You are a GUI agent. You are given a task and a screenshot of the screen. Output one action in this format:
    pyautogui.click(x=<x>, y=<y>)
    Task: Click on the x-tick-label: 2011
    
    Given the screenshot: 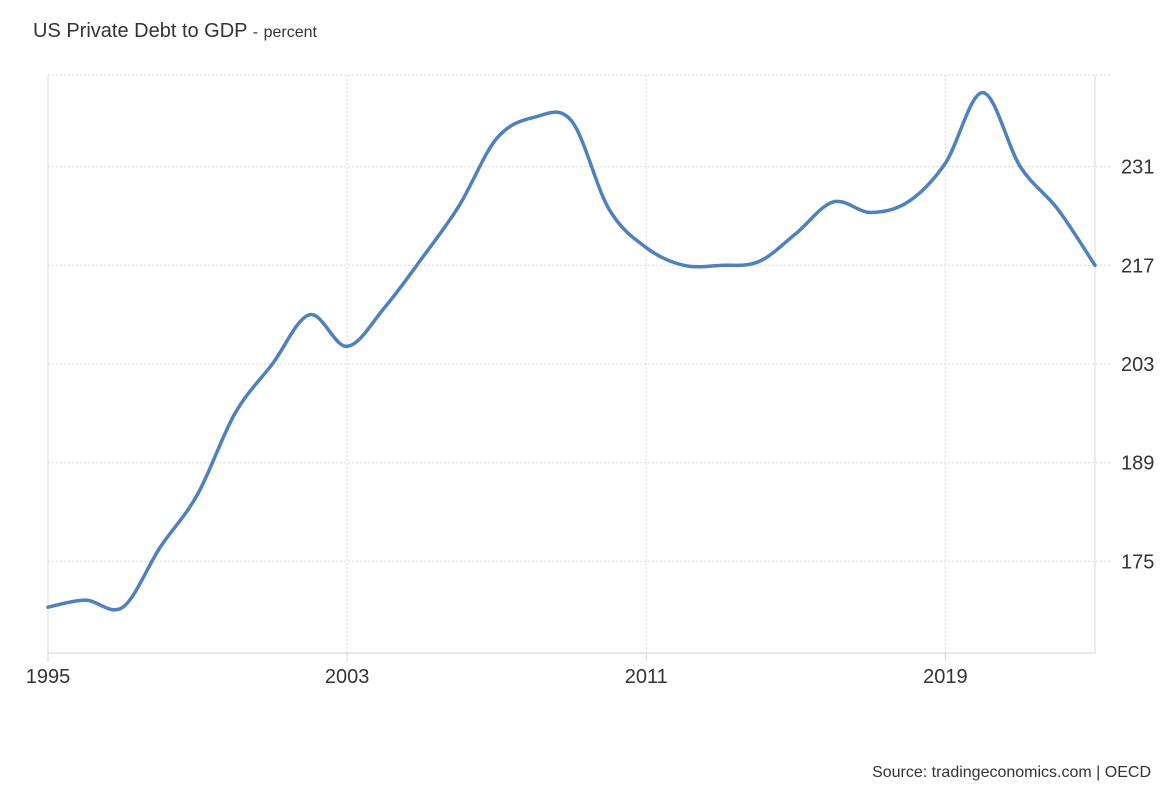 What is the action you would take?
    pyautogui.click(x=646, y=677)
    